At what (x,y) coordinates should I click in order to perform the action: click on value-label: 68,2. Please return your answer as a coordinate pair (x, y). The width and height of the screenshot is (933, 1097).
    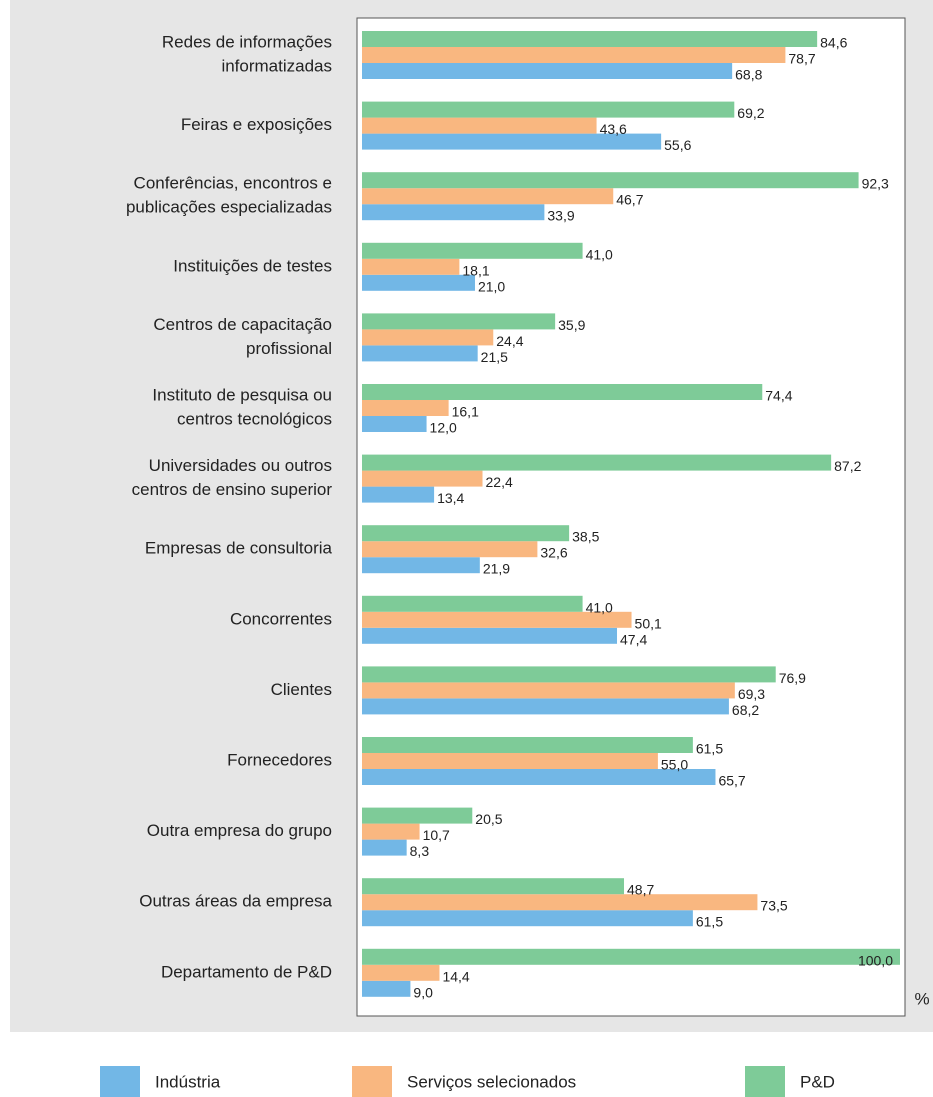
    Looking at the image, I should click on (745, 710).